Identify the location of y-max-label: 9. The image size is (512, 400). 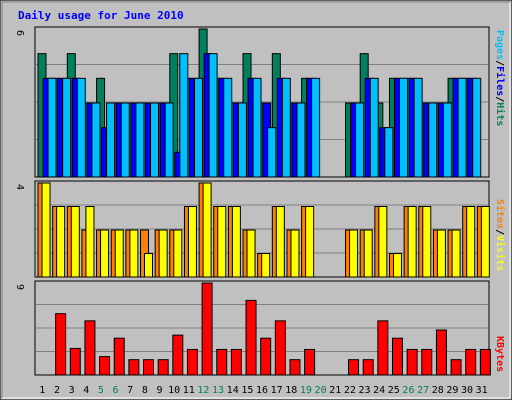
(19, 287).